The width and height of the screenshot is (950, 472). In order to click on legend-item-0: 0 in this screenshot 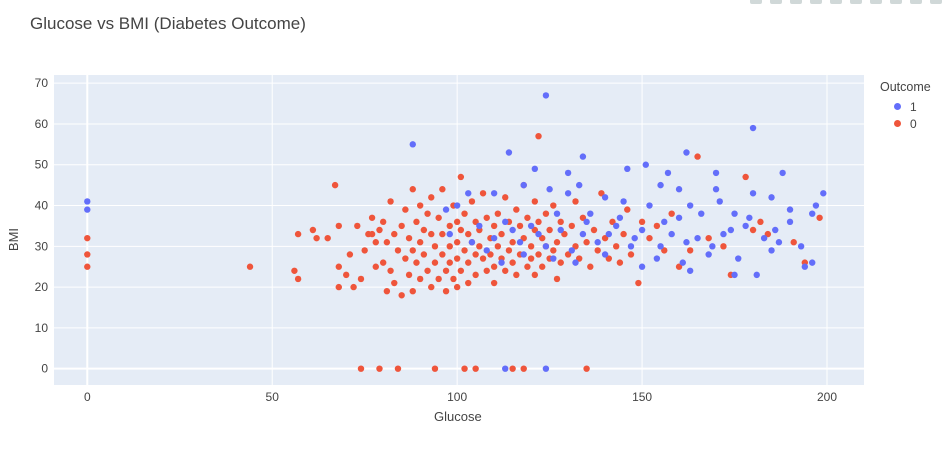, I will do `click(905, 123)`.